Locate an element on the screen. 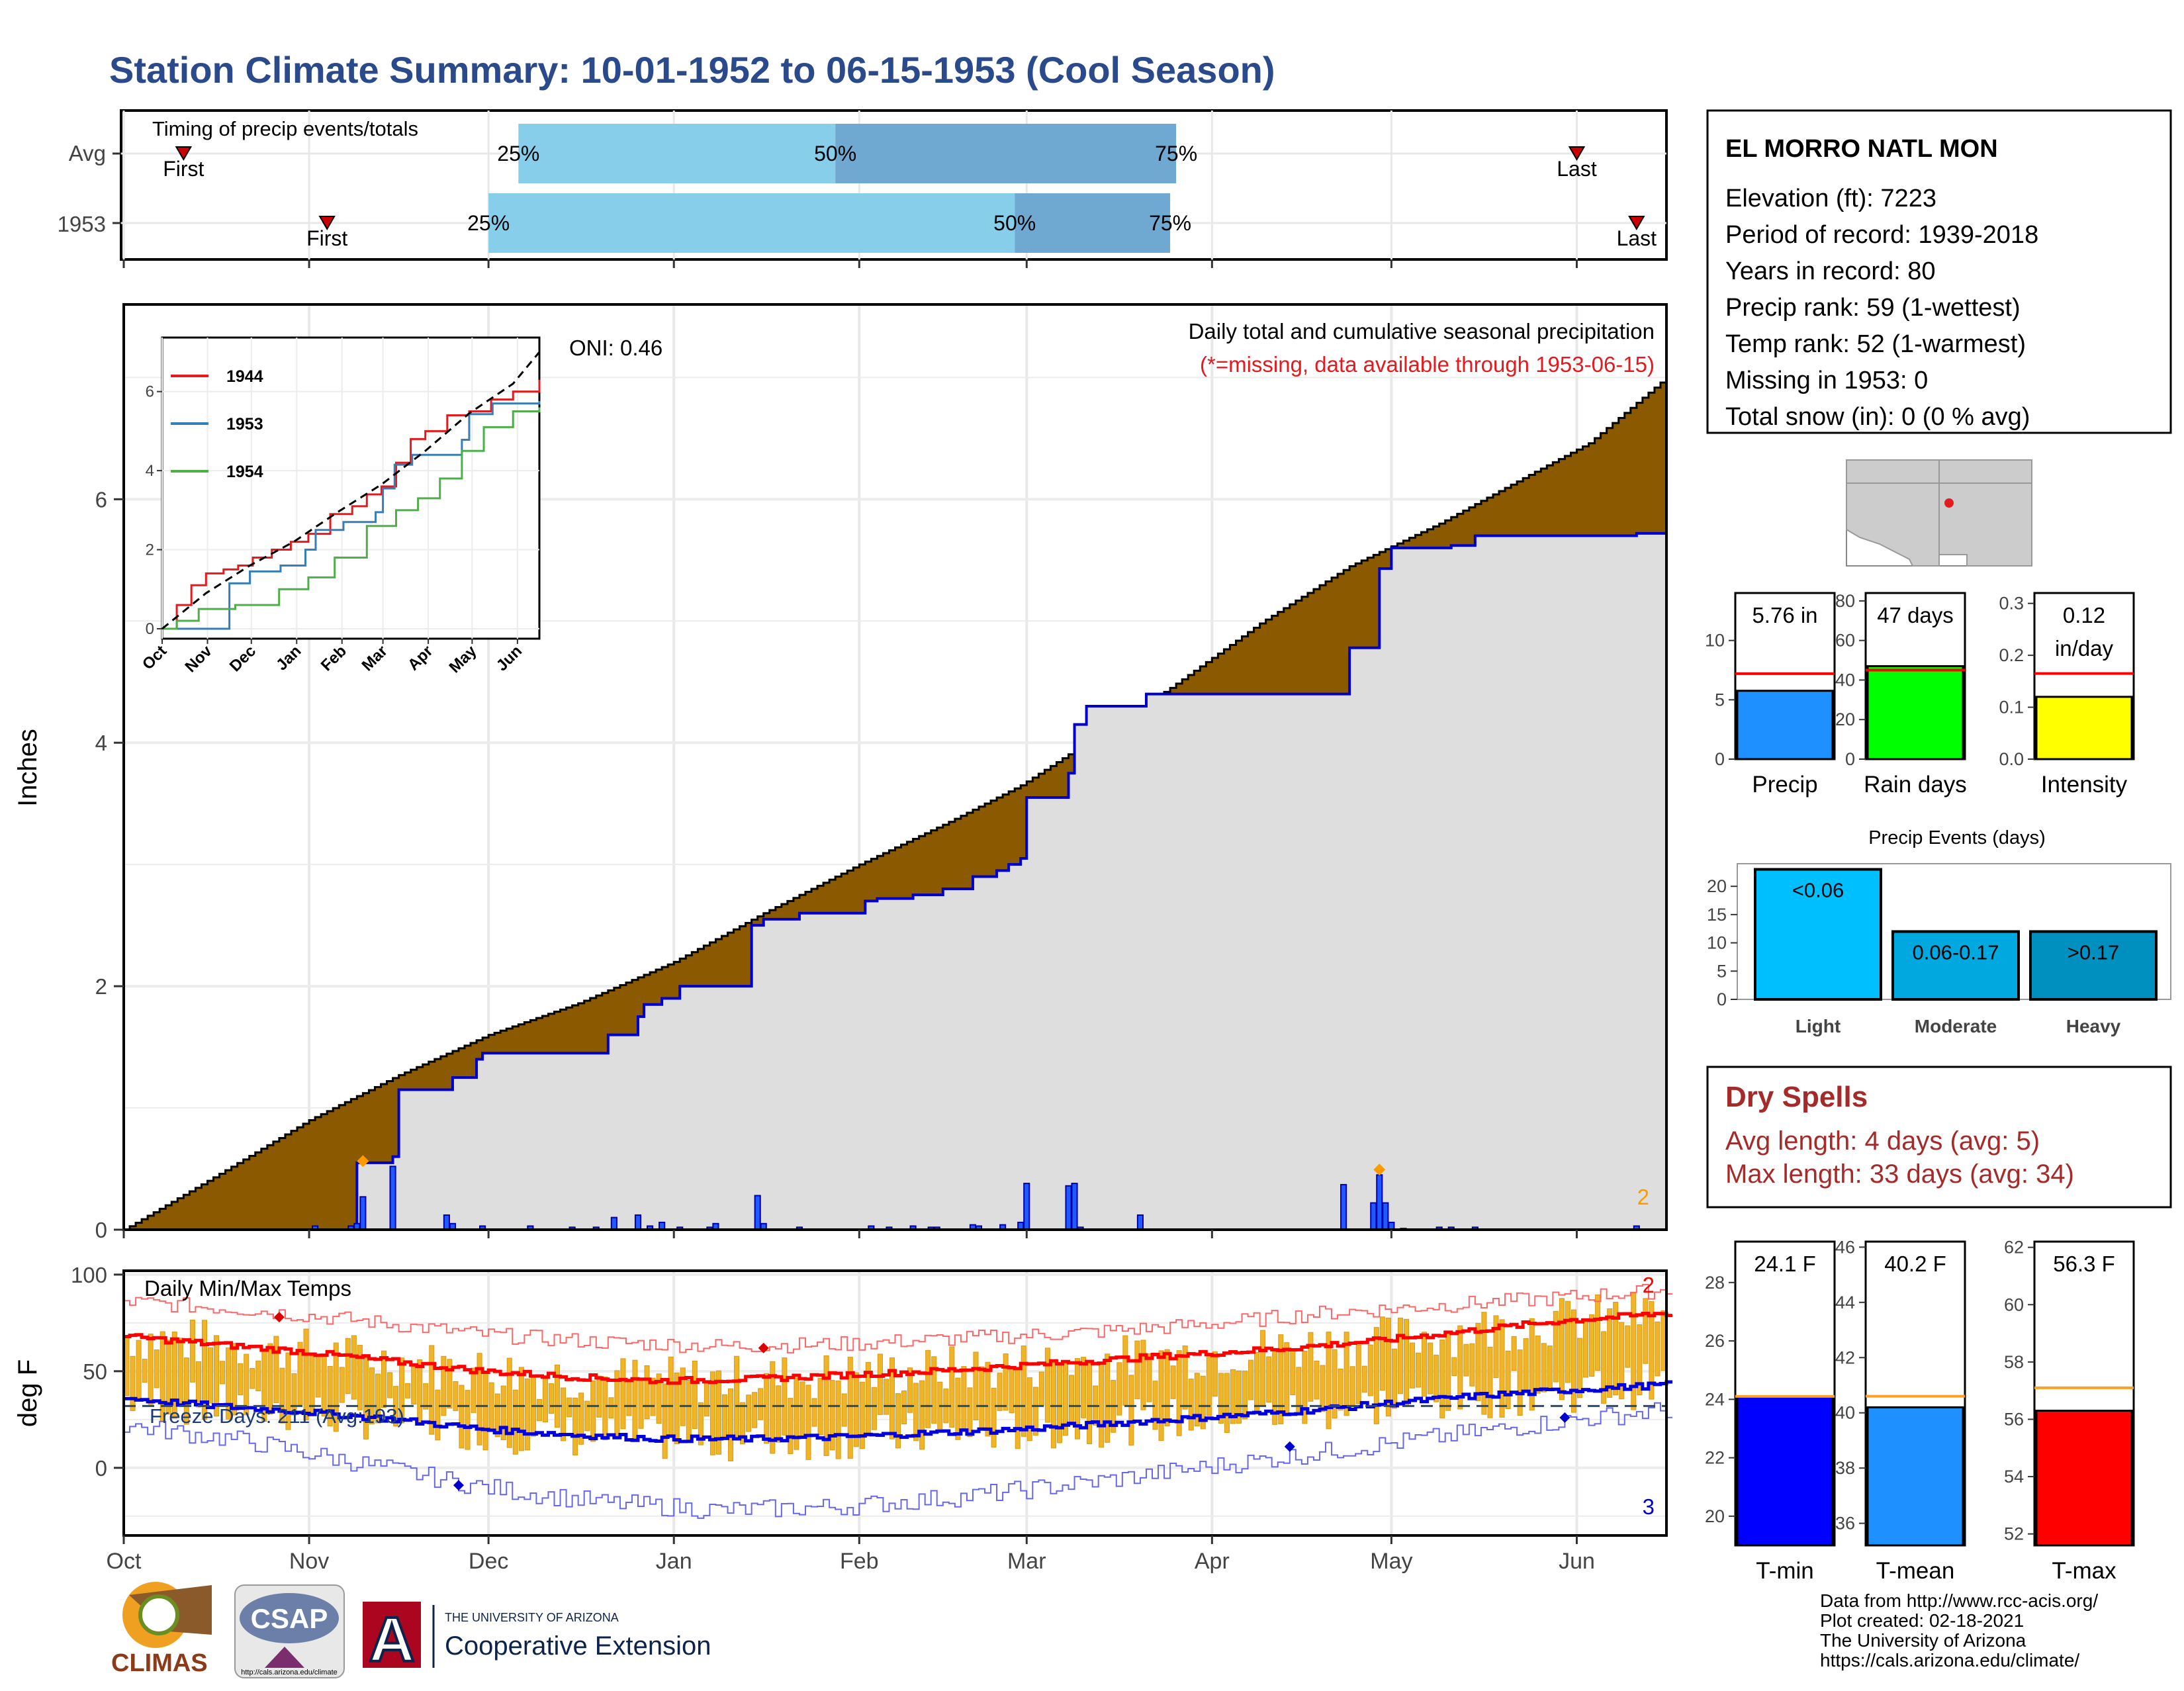 This screenshot has height=1691, width=2184. summary-panel-ytick-label: 24 is located at coordinates (1715, 1399).